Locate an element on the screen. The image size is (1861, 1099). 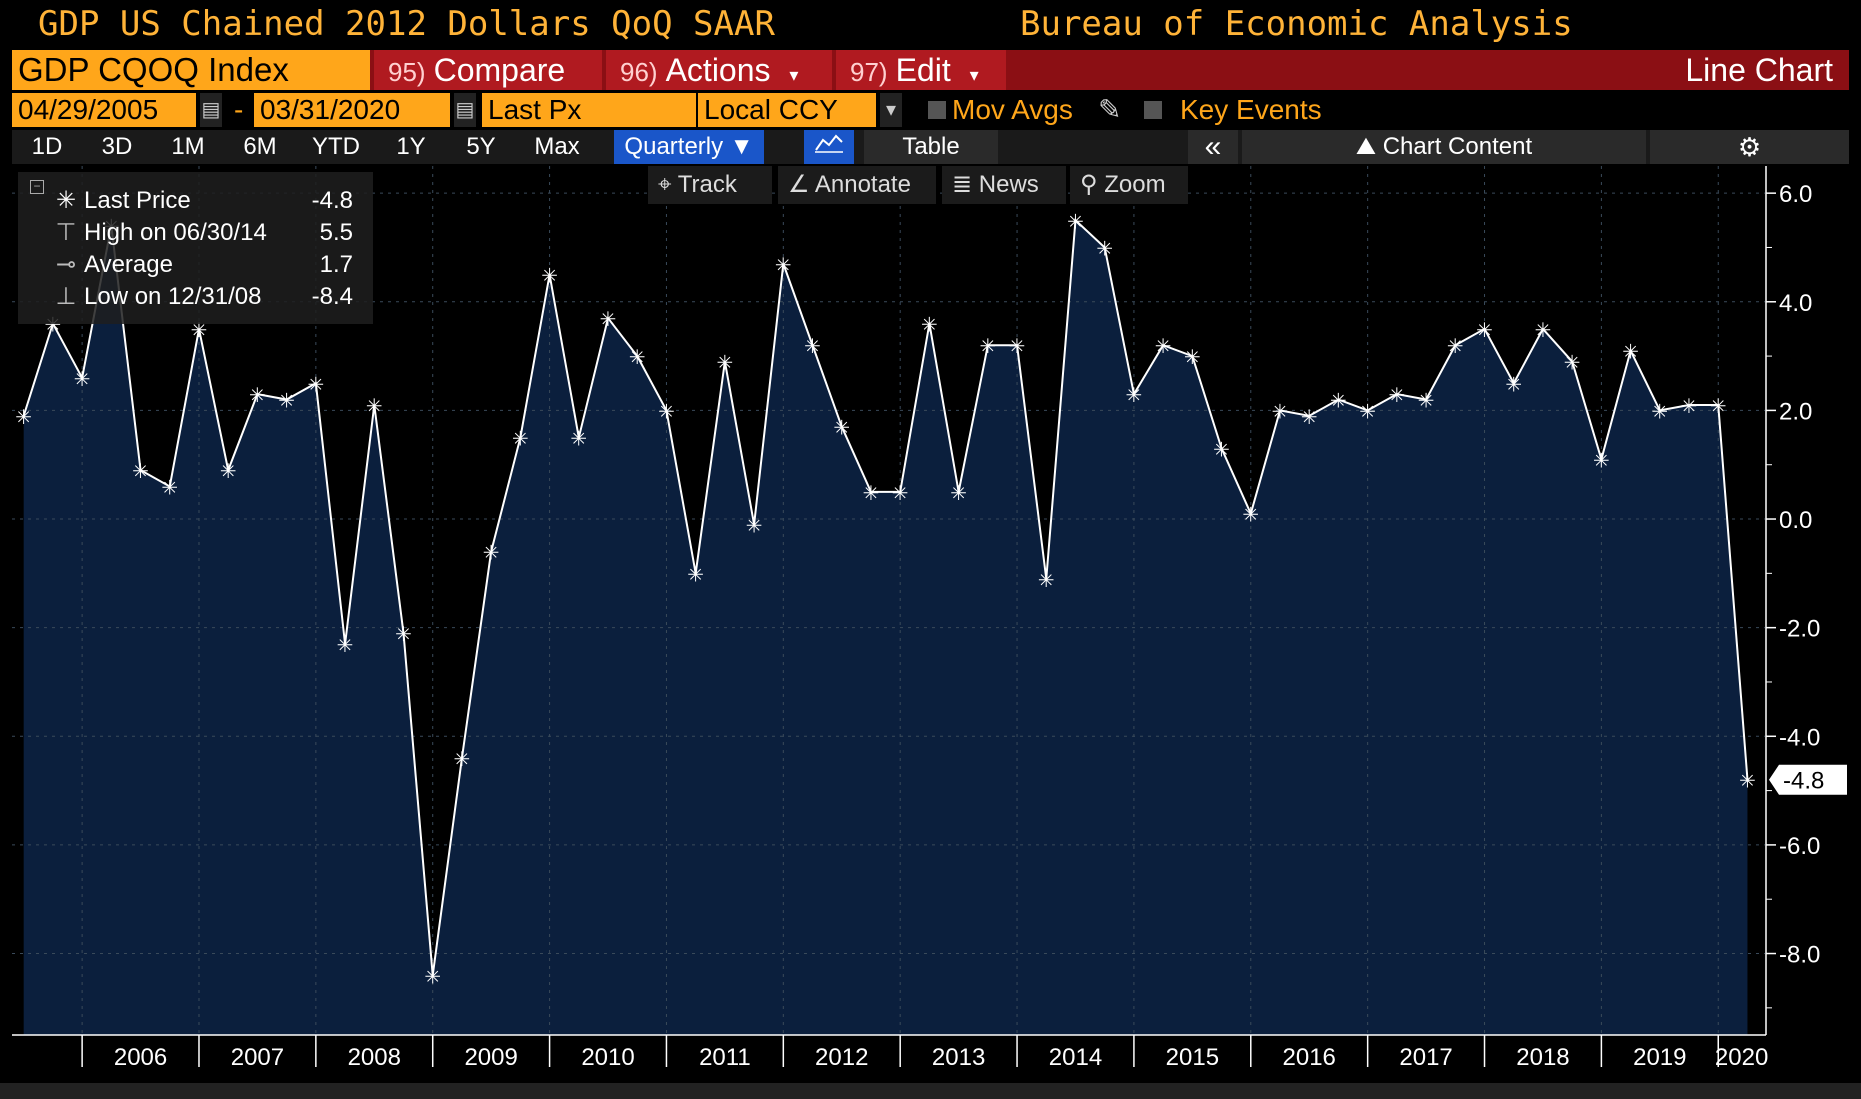
end-date-field: 03/31/2020 is located at coordinates (352, 110).